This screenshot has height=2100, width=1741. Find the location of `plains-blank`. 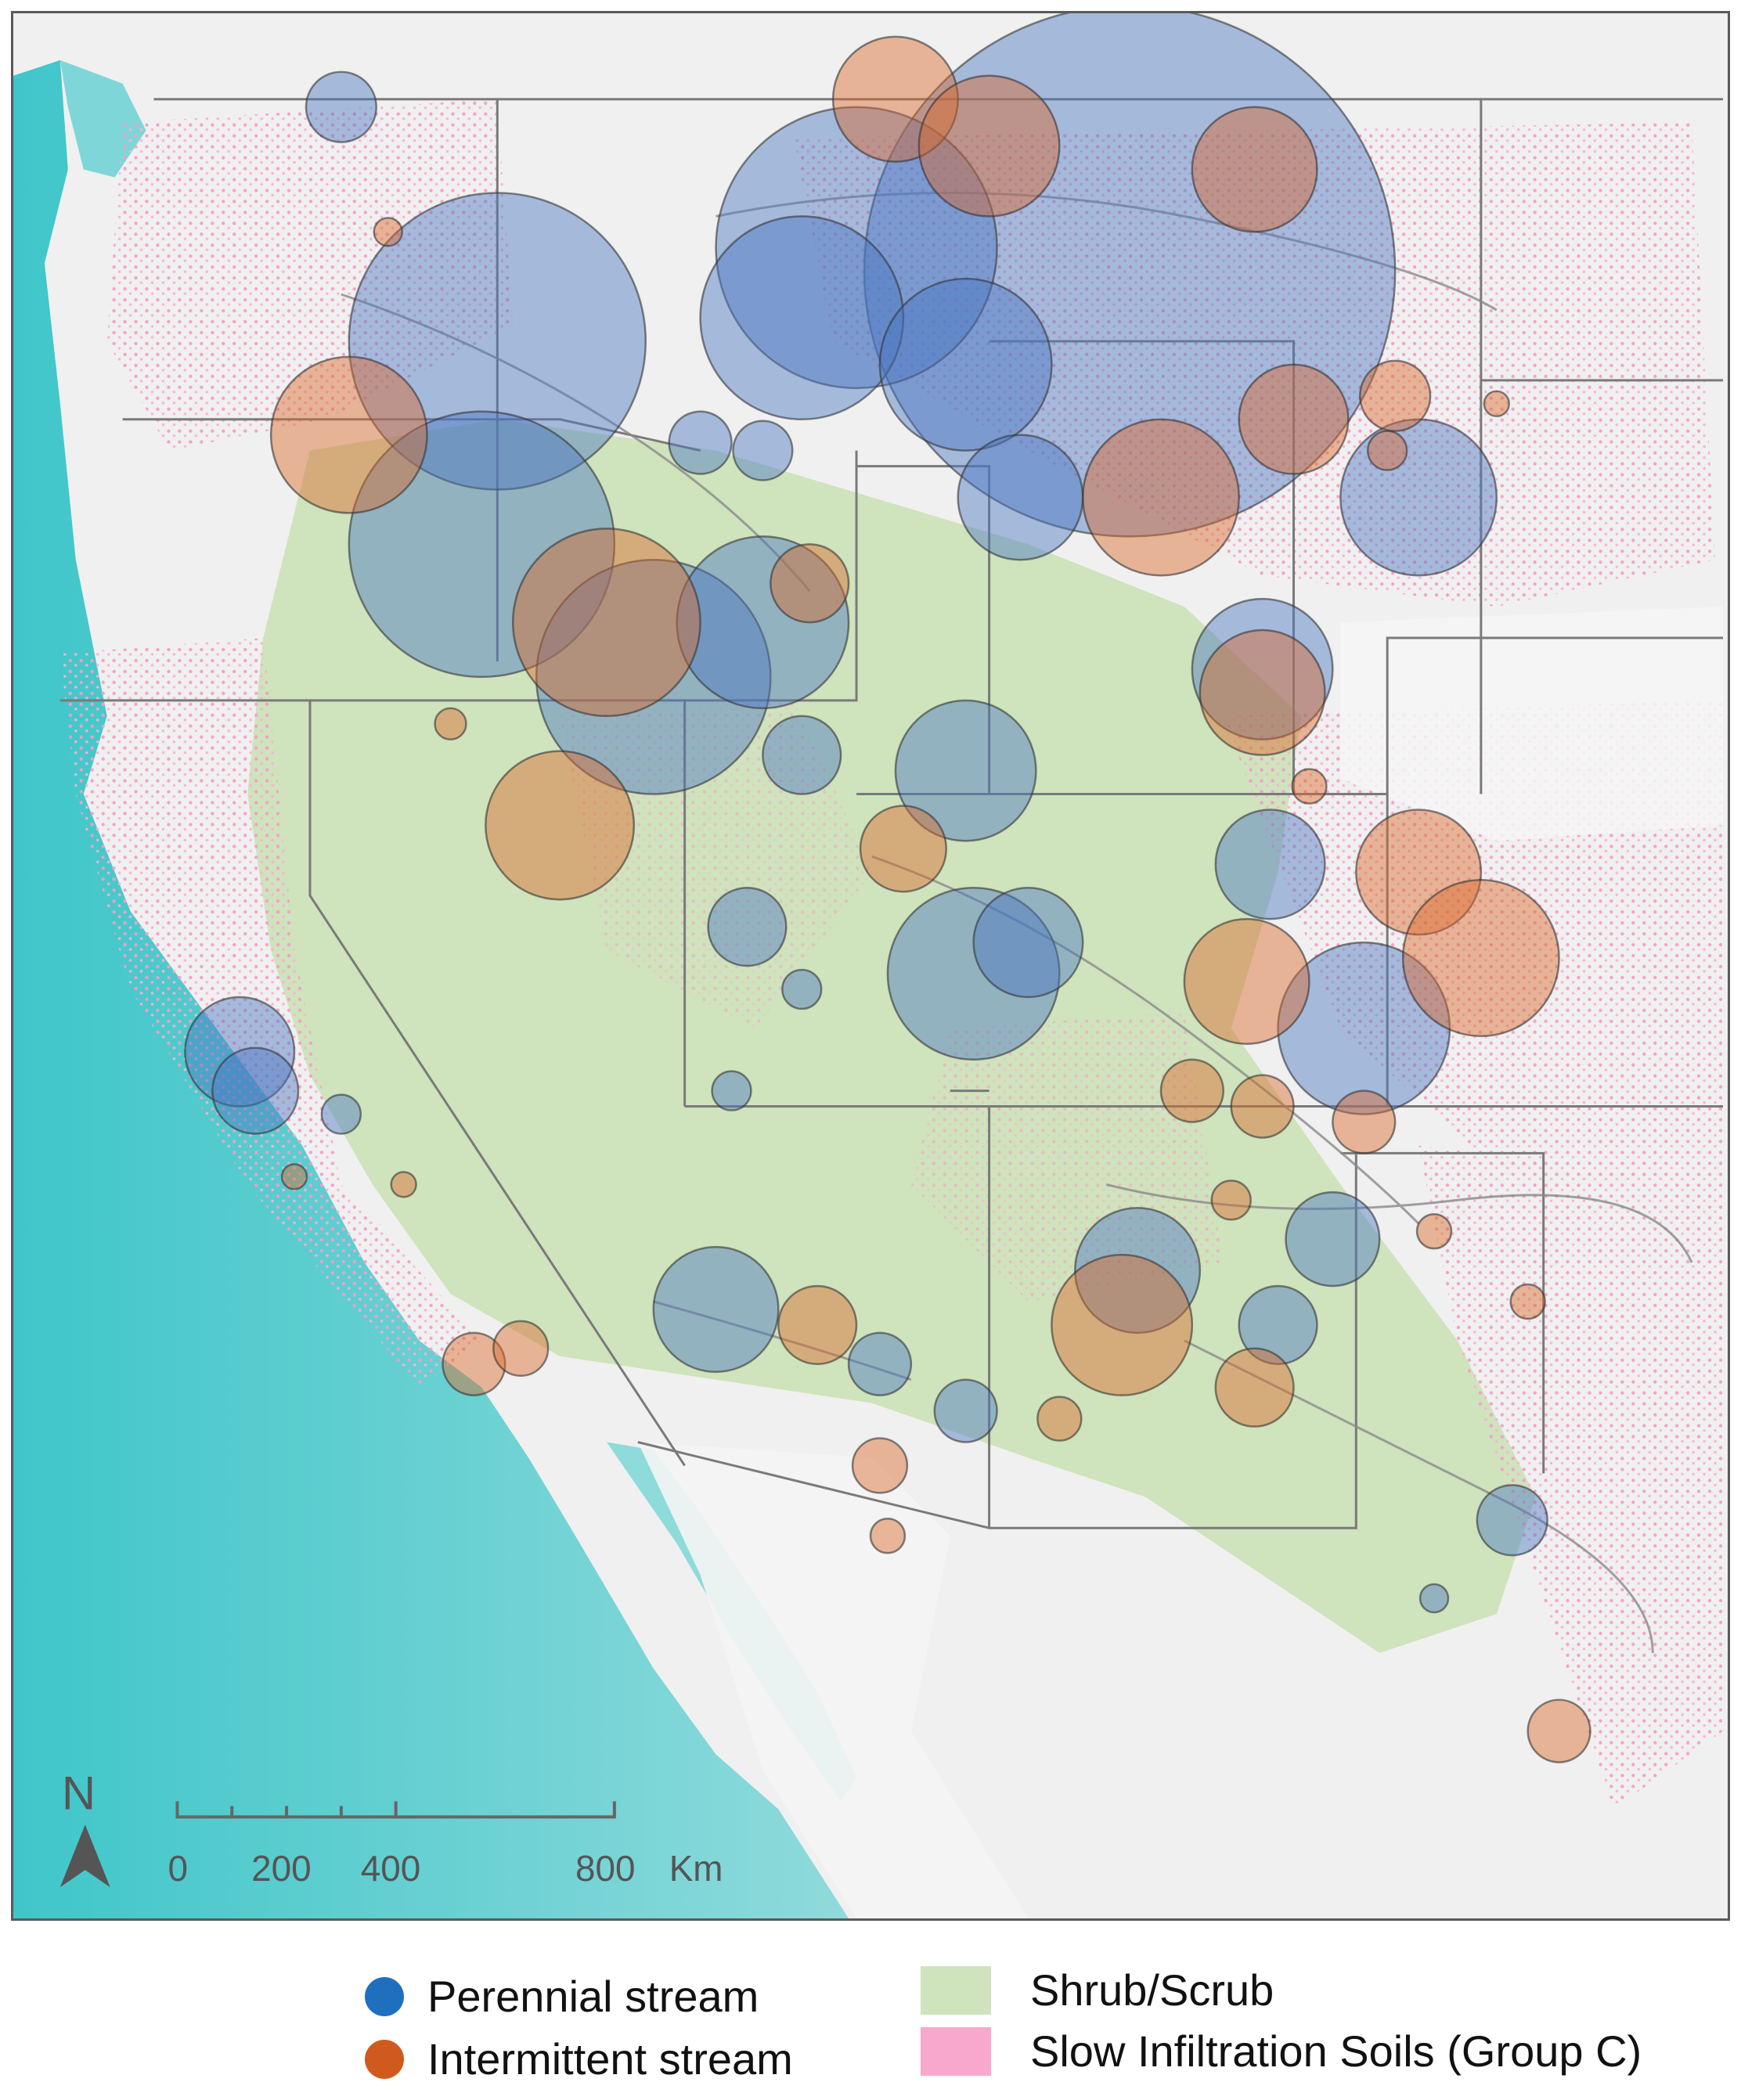

plains-blank is located at coordinates (1532, 724).